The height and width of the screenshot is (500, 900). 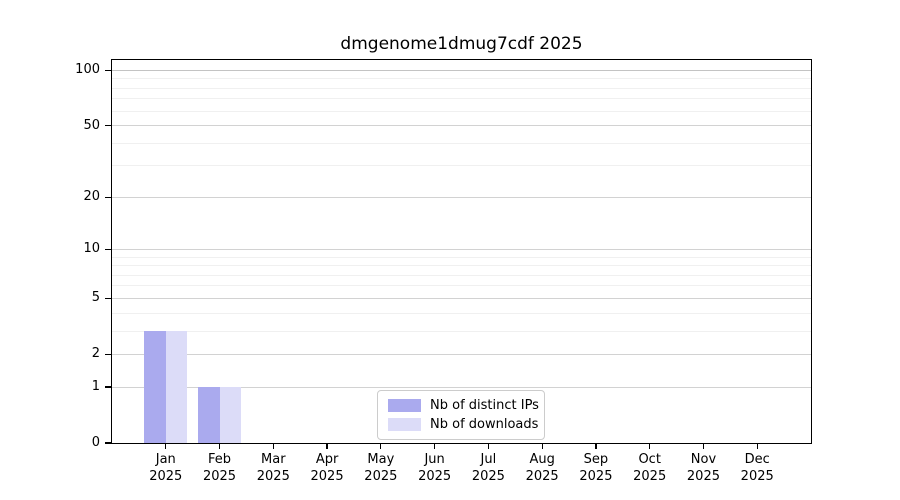 What do you see at coordinates (95, 387) in the screenshot?
I see `y-tick-label: 1` at bounding box center [95, 387].